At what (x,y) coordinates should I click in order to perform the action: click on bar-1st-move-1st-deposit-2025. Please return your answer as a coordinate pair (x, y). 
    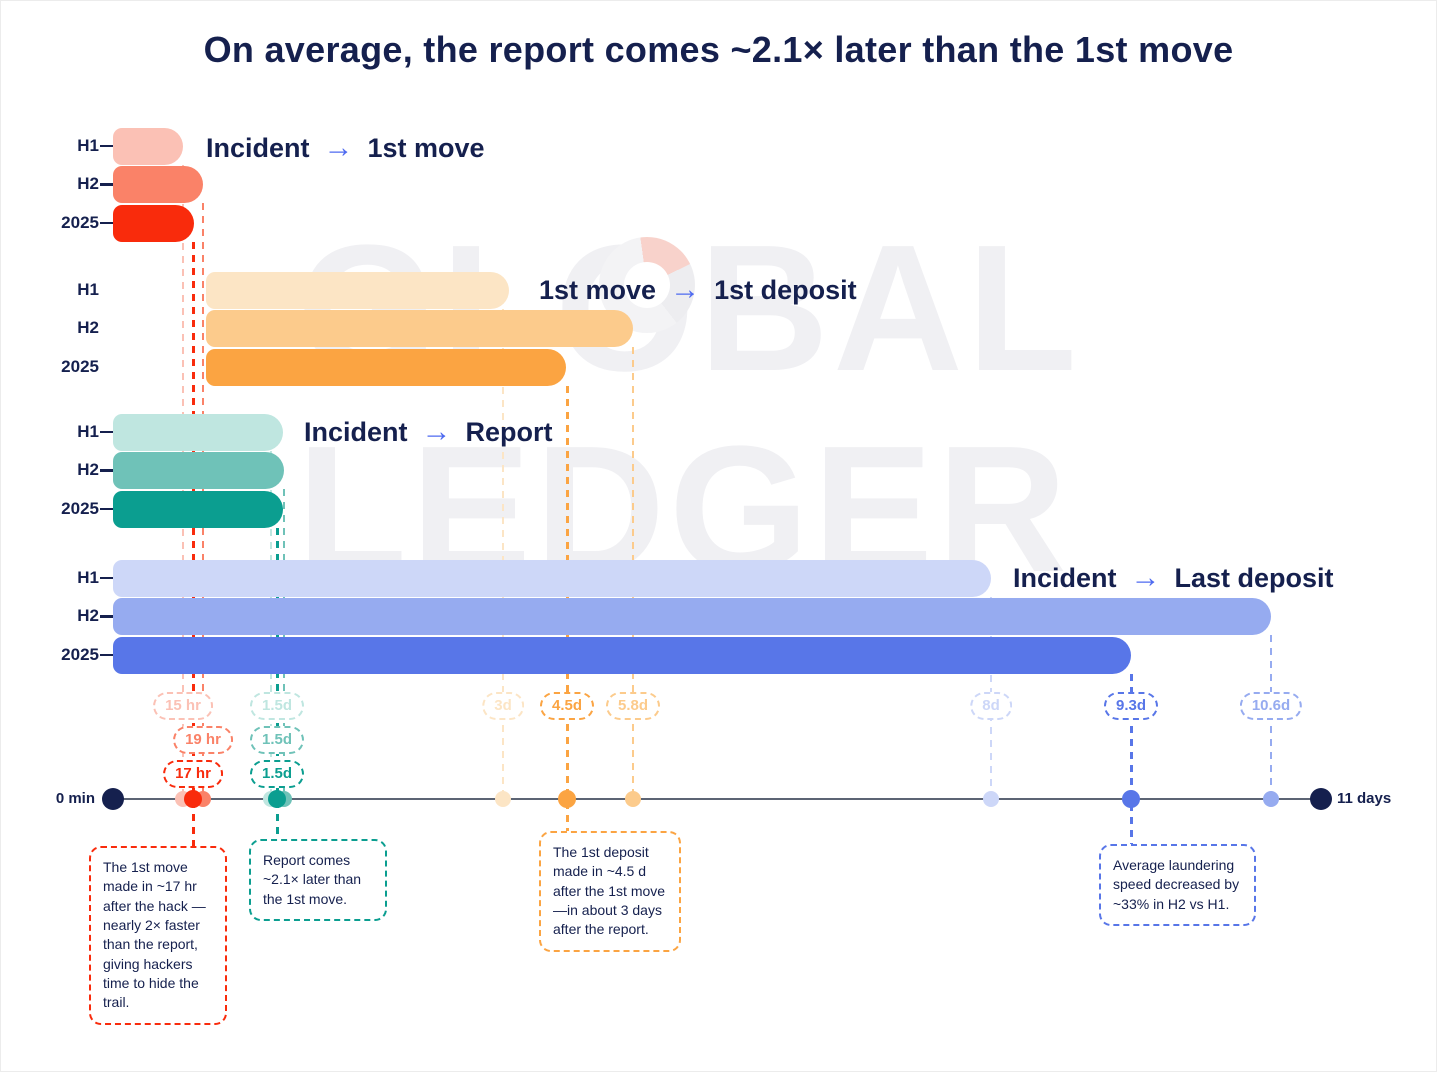
    Looking at the image, I should click on (386, 367).